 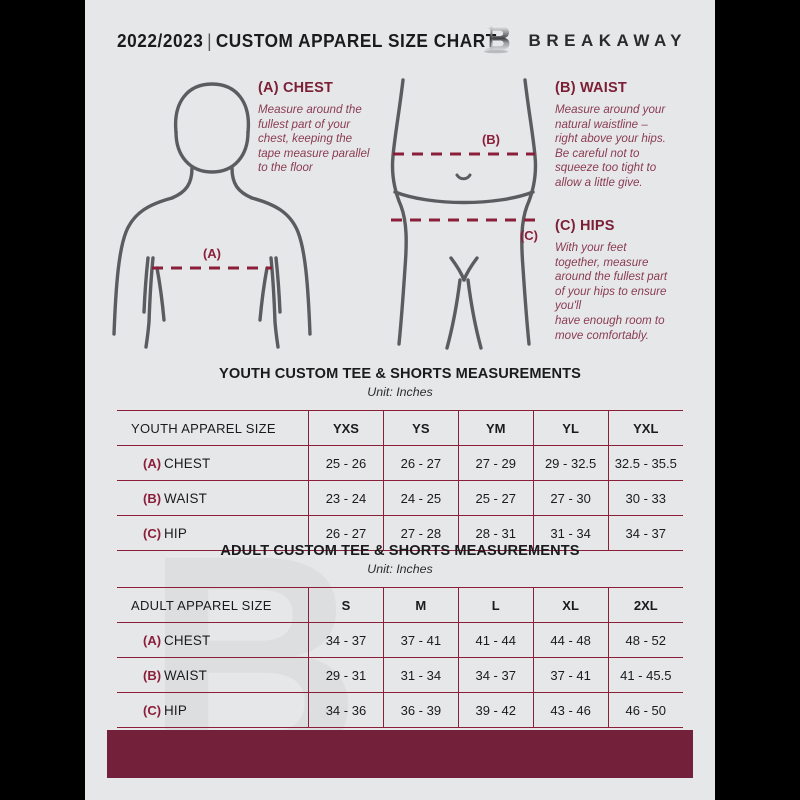 I want to click on note-chest-title: (A) CHEST, so click(x=296, y=88).